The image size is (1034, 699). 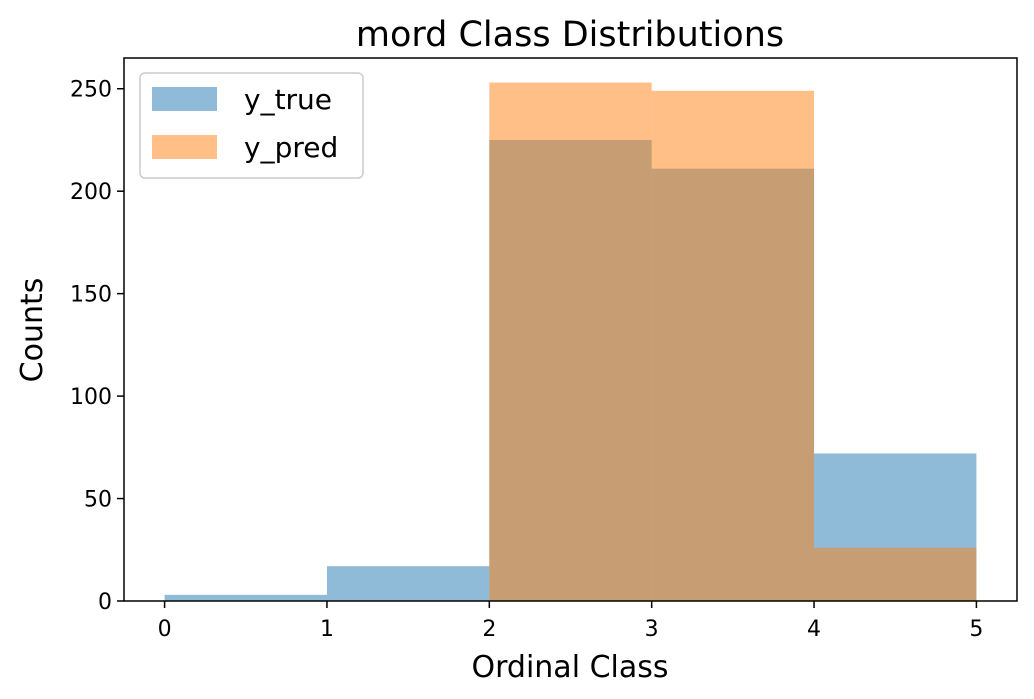 I want to click on legend-label-y-true: y_true, so click(x=288, y=99).